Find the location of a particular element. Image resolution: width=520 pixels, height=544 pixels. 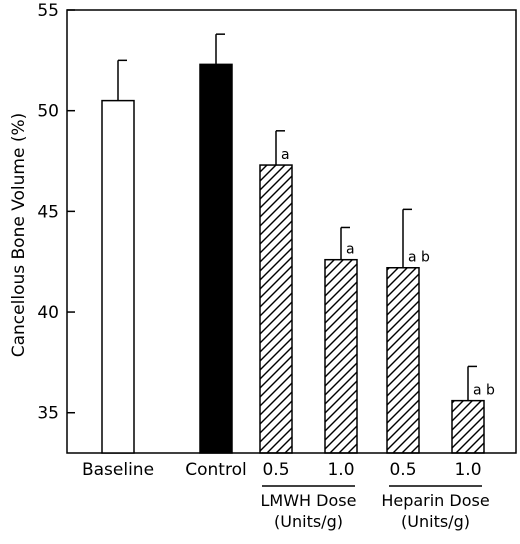

group-label: LMWH Dose is located at coordinates (309, 500).